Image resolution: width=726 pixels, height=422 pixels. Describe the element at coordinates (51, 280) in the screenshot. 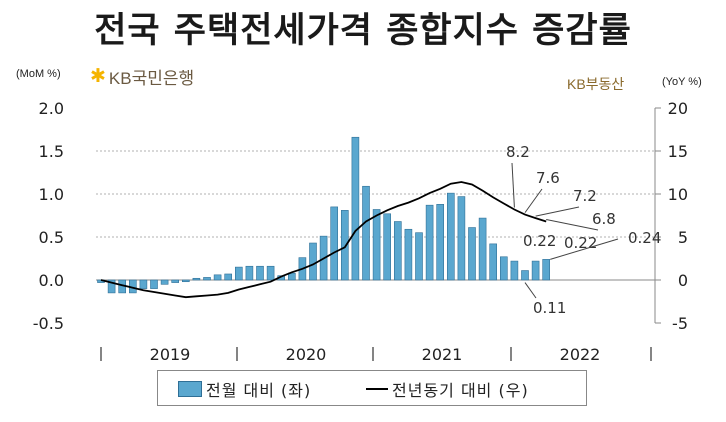

I see `left-tick-label: 0.0` at that location.